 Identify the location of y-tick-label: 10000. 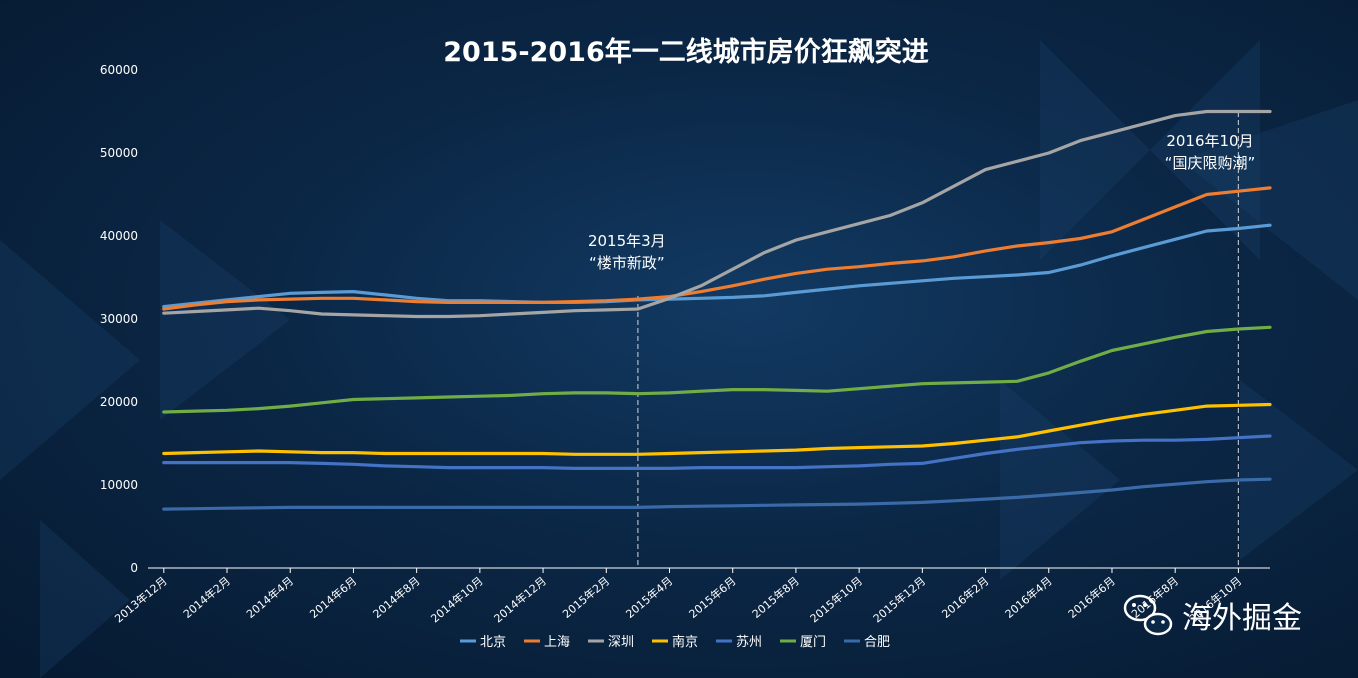
(119, 485).